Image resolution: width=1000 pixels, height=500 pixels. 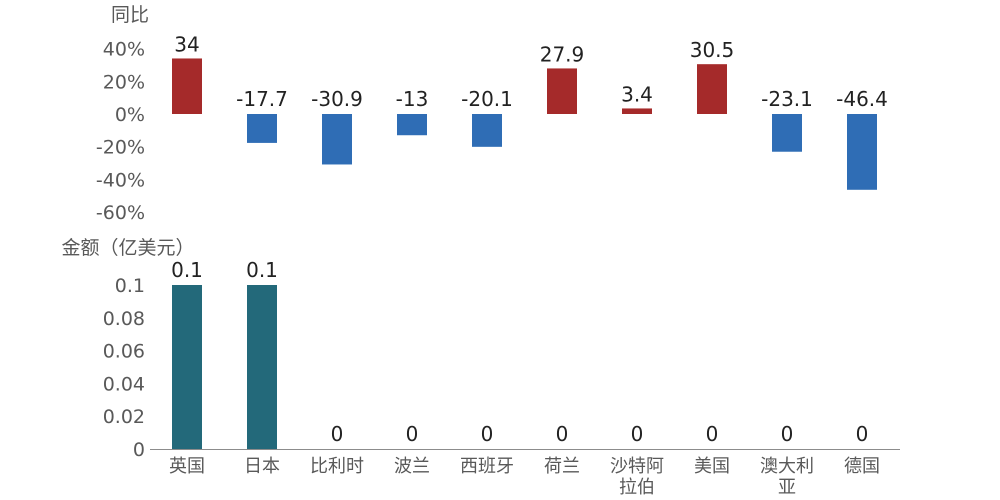 I want to click on x-category-label: 波兰, so click(x=412, y=466).